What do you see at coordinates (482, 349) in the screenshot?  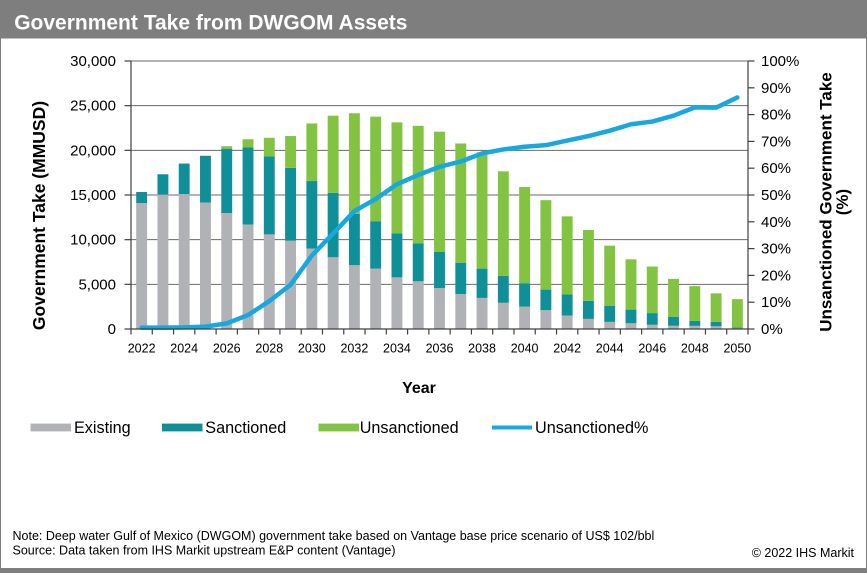 I see `svg-text: 2038` at bounding box center [482, 349].